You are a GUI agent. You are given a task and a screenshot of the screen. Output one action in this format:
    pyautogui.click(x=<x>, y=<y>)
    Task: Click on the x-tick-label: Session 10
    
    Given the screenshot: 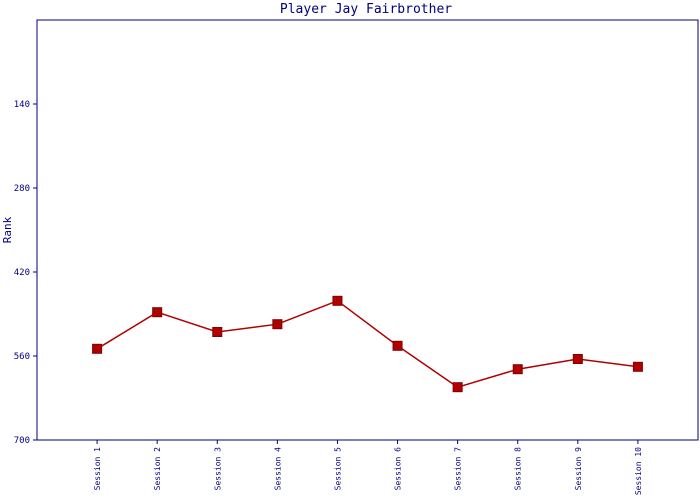 What is the action you would take?
    pyautogui.click(x=638, y=471)
    